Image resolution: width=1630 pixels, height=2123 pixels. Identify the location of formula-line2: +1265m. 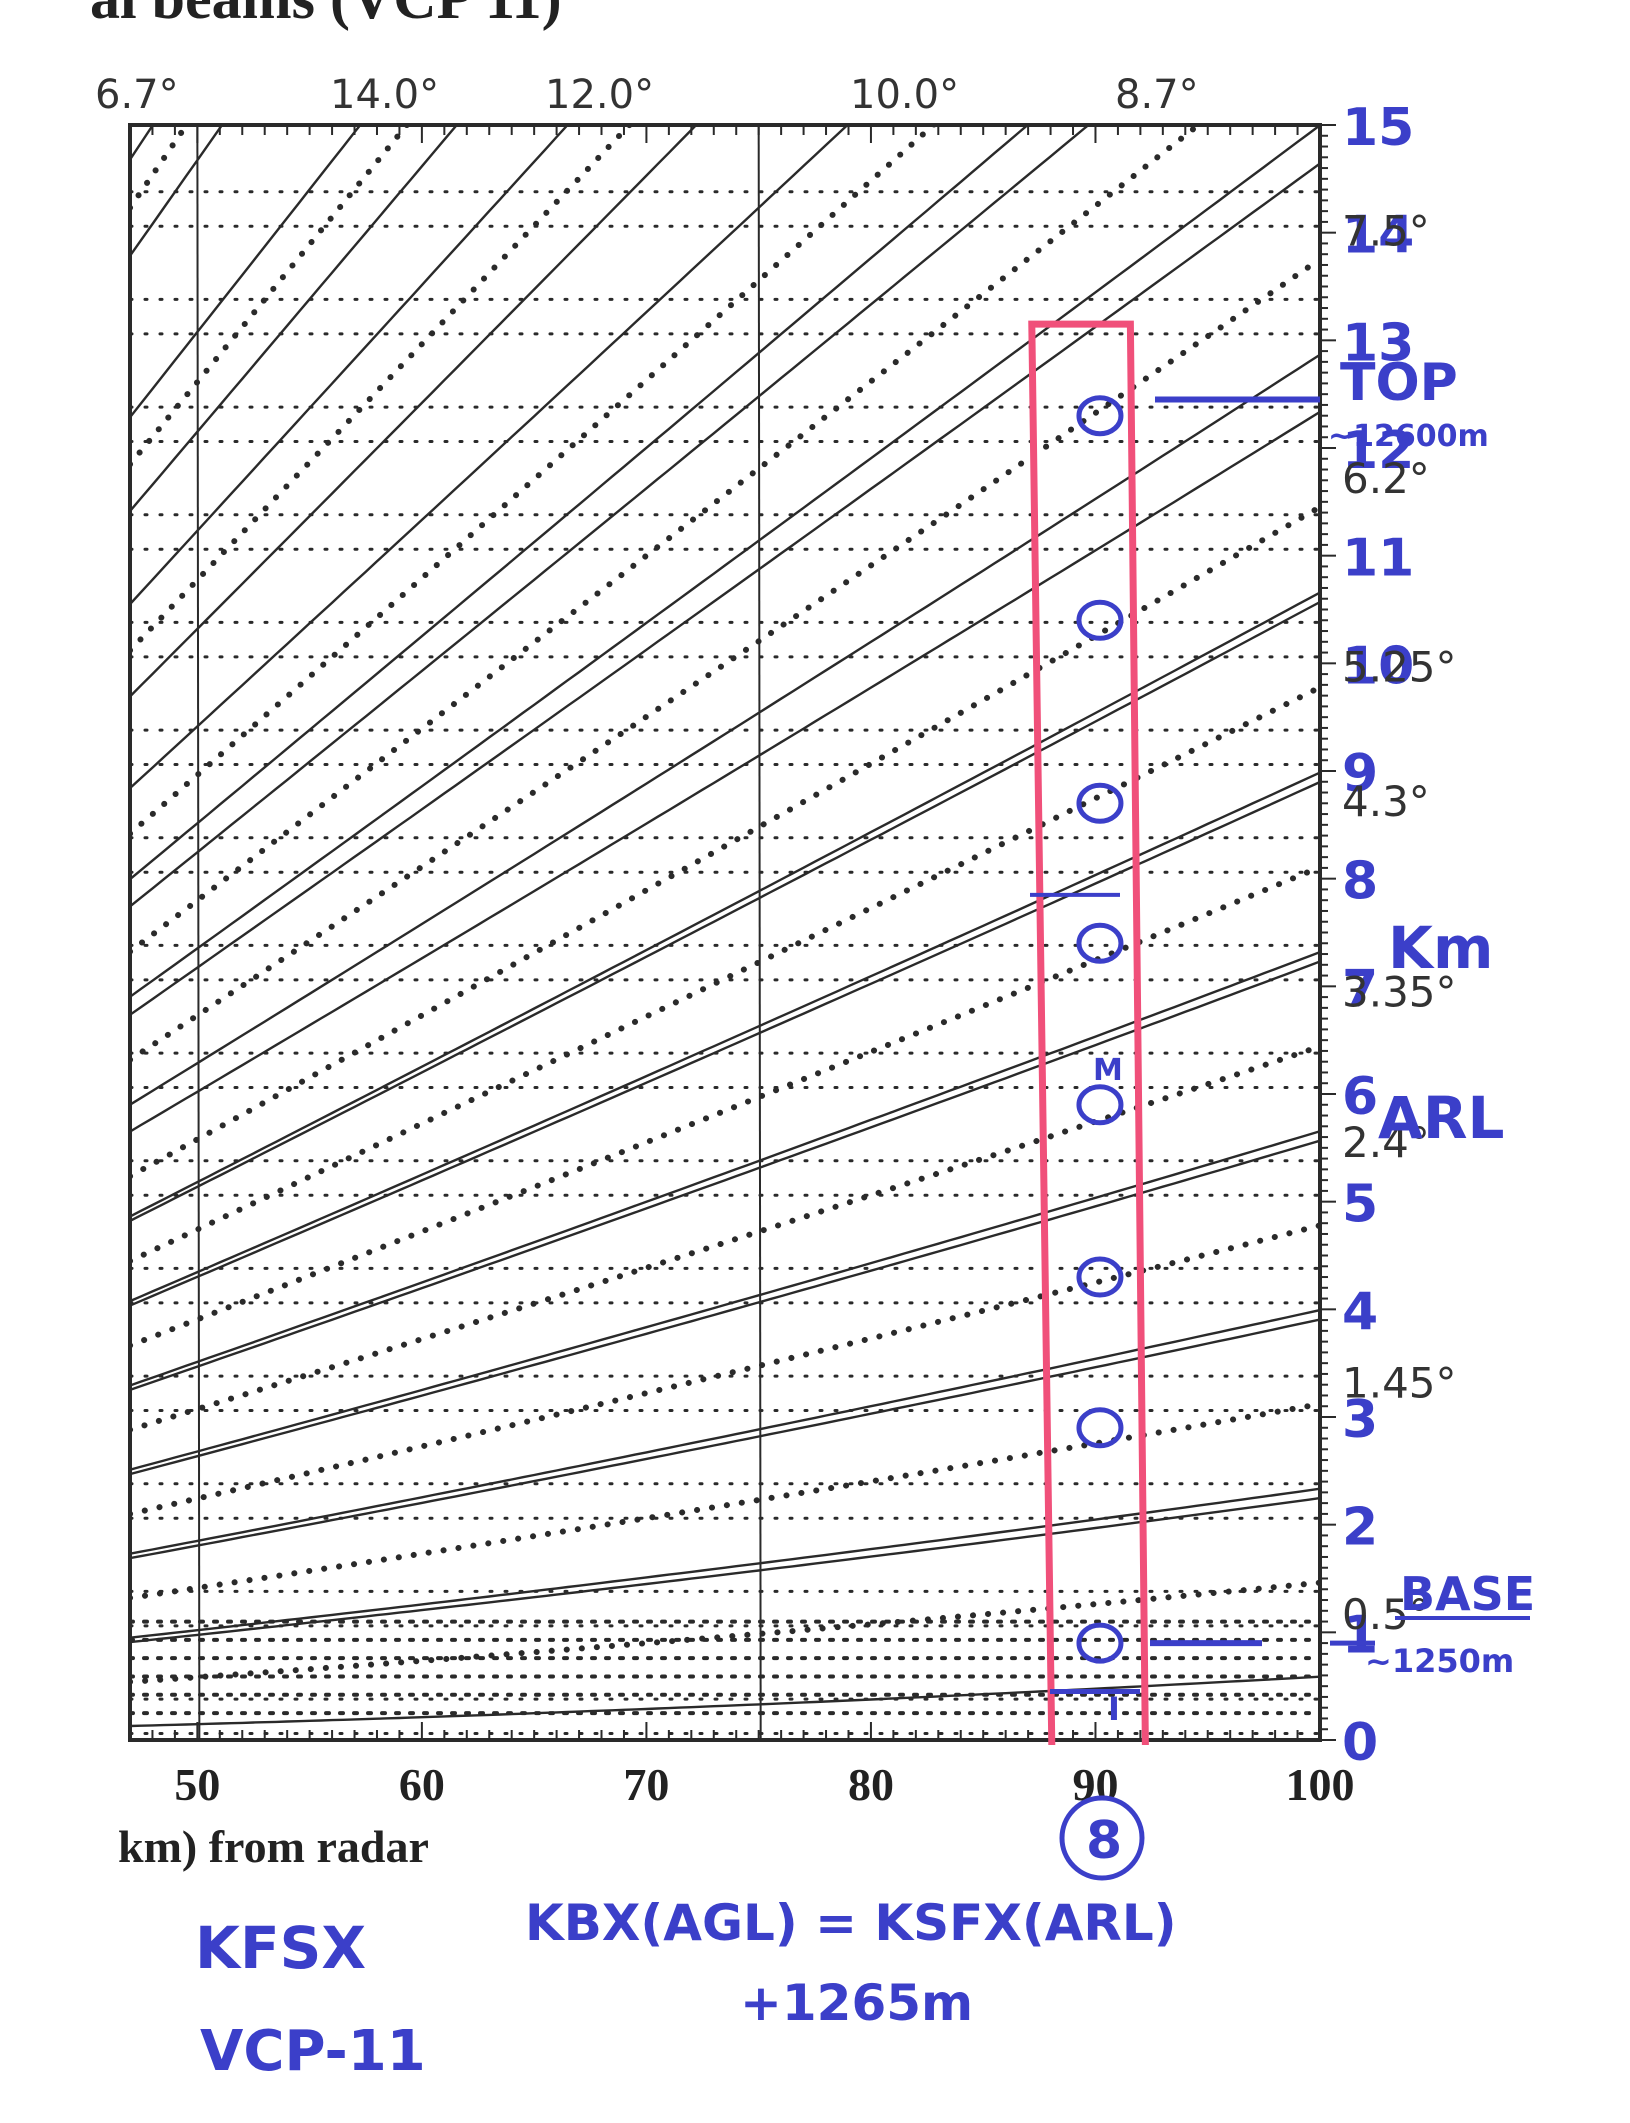
(856, 2003).